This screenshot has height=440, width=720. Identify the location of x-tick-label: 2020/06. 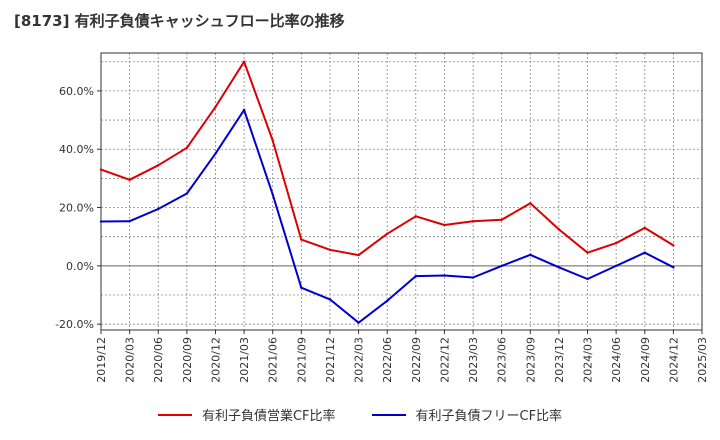
(158, 360).